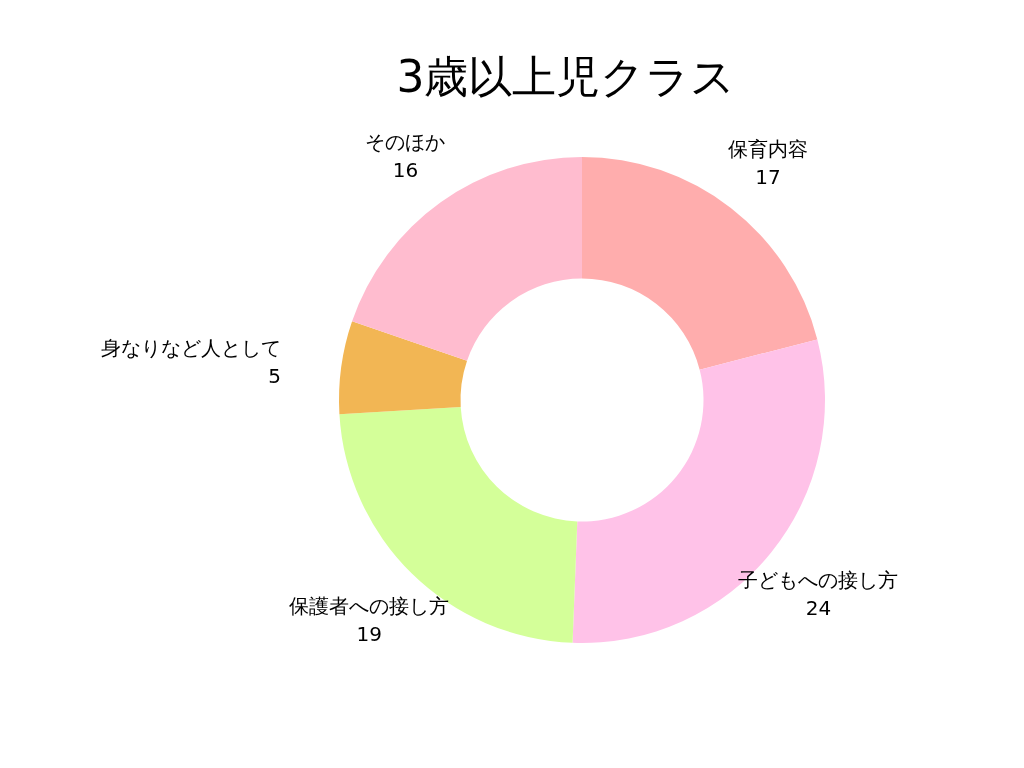 Image resolution: width=1024 pixels, height=768 pixels. Describe the element at coordinates (191, 347) in the screenshot. I see `slice-label: 身なりなど人として` at that location.